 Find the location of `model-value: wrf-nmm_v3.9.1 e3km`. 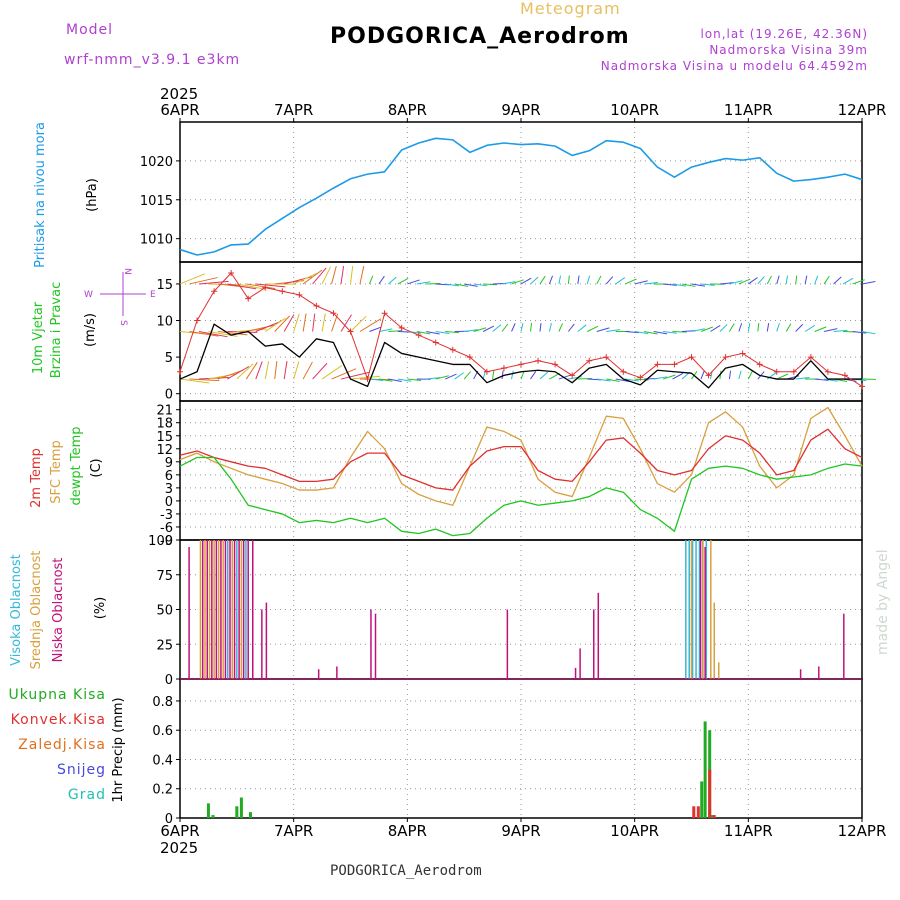

model-value: wrf-nmm_v3.9.1 e3km is located at coordinates (152, 60).